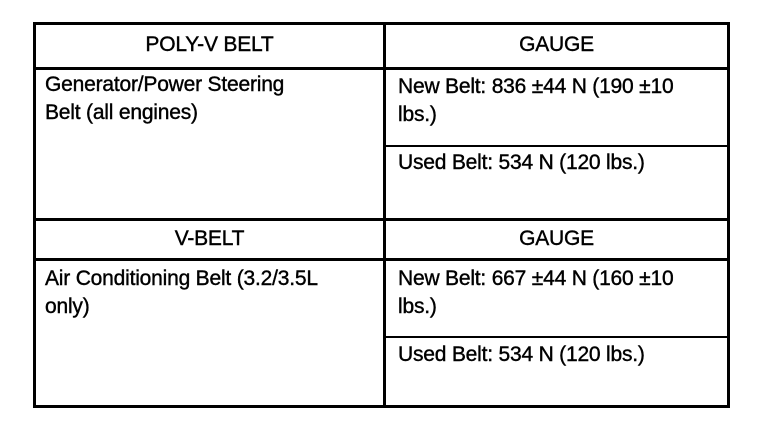  What do you see at coordinates (536, 292) in the screenshot?
I see `new-belt-gauge: New Belt: 667 ±44 N (160 ±10 lbs.)` at bounding box center [536, 292].